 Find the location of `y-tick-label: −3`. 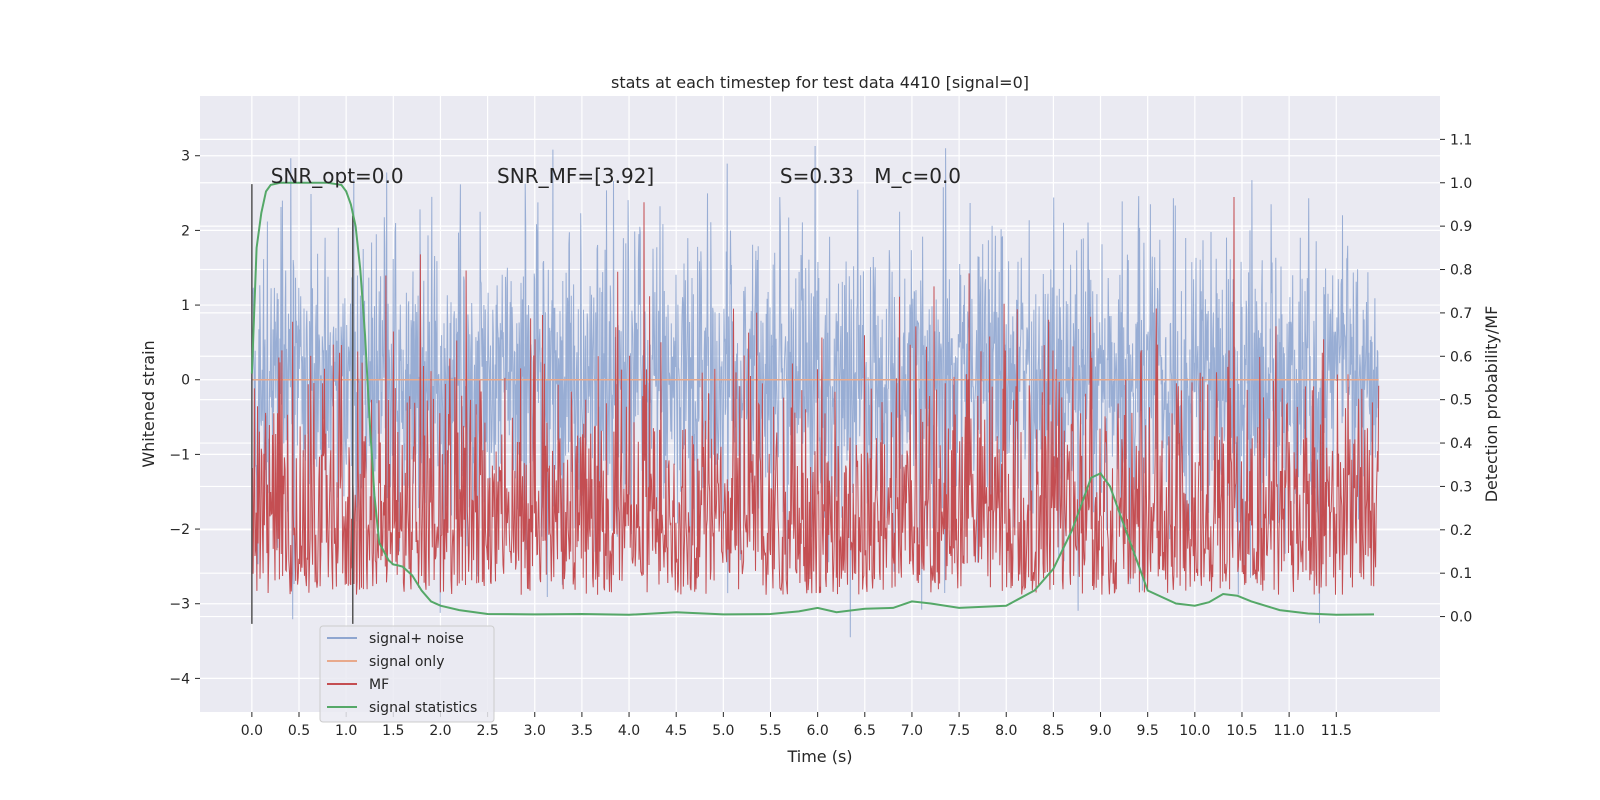

y-tick-label: −3 is located at coordinates (179, 605).